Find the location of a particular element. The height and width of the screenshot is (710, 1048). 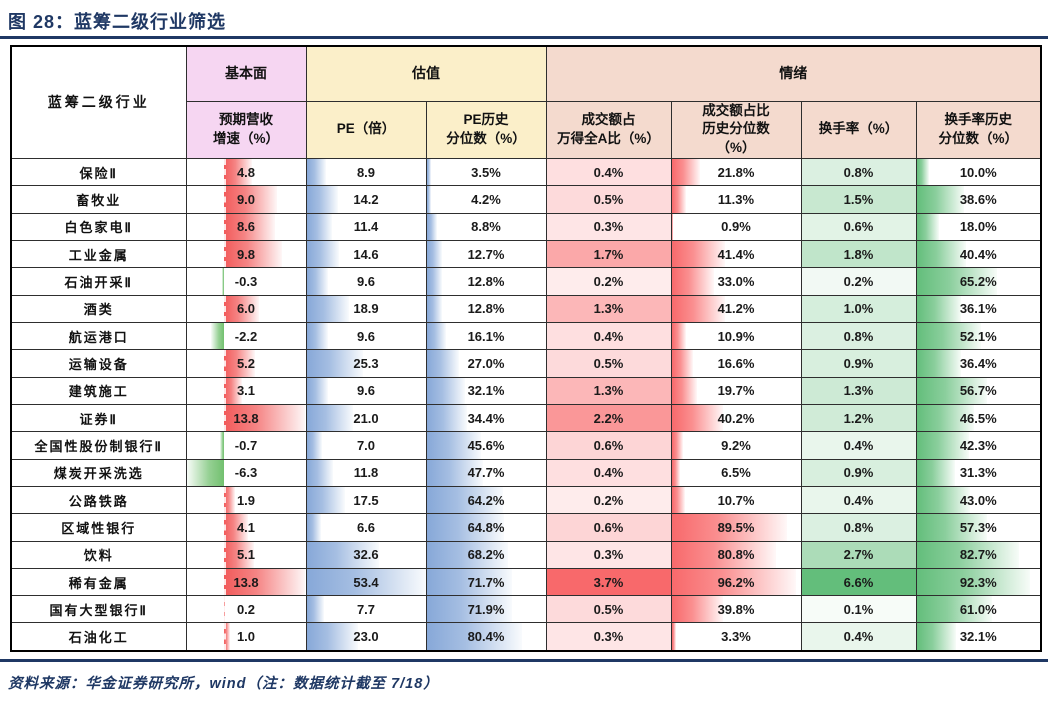

footer-rule is located at coordinates (524, 660).